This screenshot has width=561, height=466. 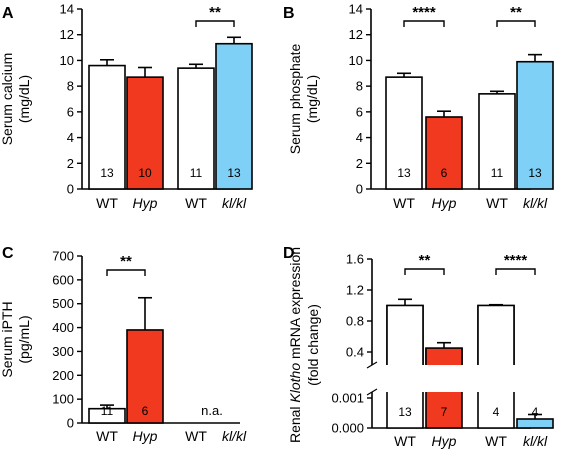 I want to click on n-label-d-1: 7, so click(x=444, y=412).